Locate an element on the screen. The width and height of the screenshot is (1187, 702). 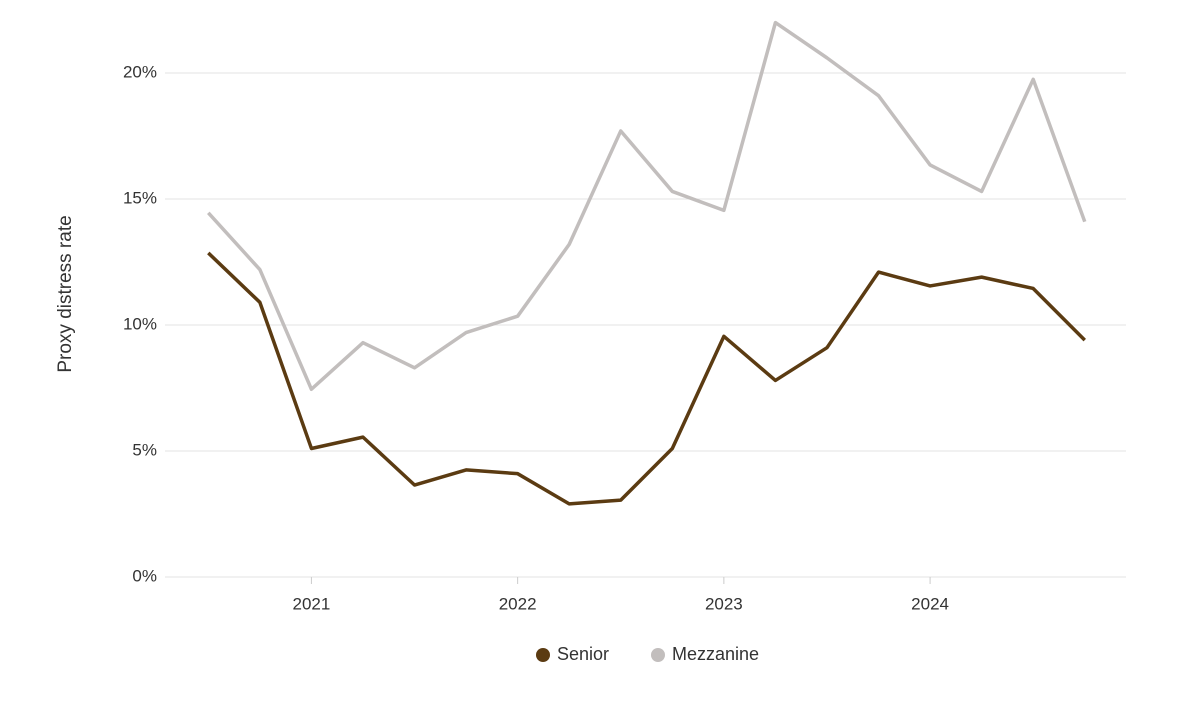
x-tick-label: 2024 is located at coordinates (930, 603).